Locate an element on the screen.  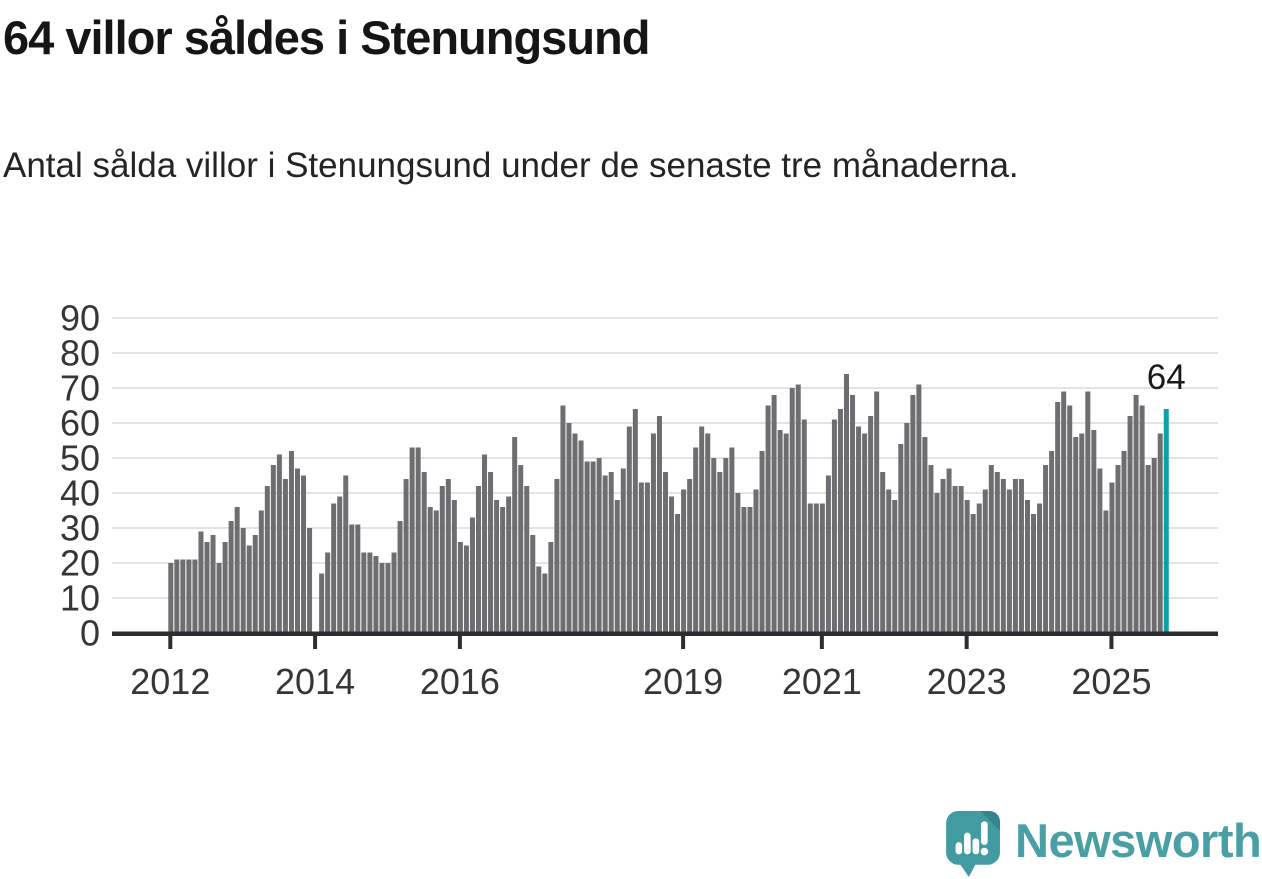
newsworthy-logo: Newsworthy is located at coordinates (1103, 844).